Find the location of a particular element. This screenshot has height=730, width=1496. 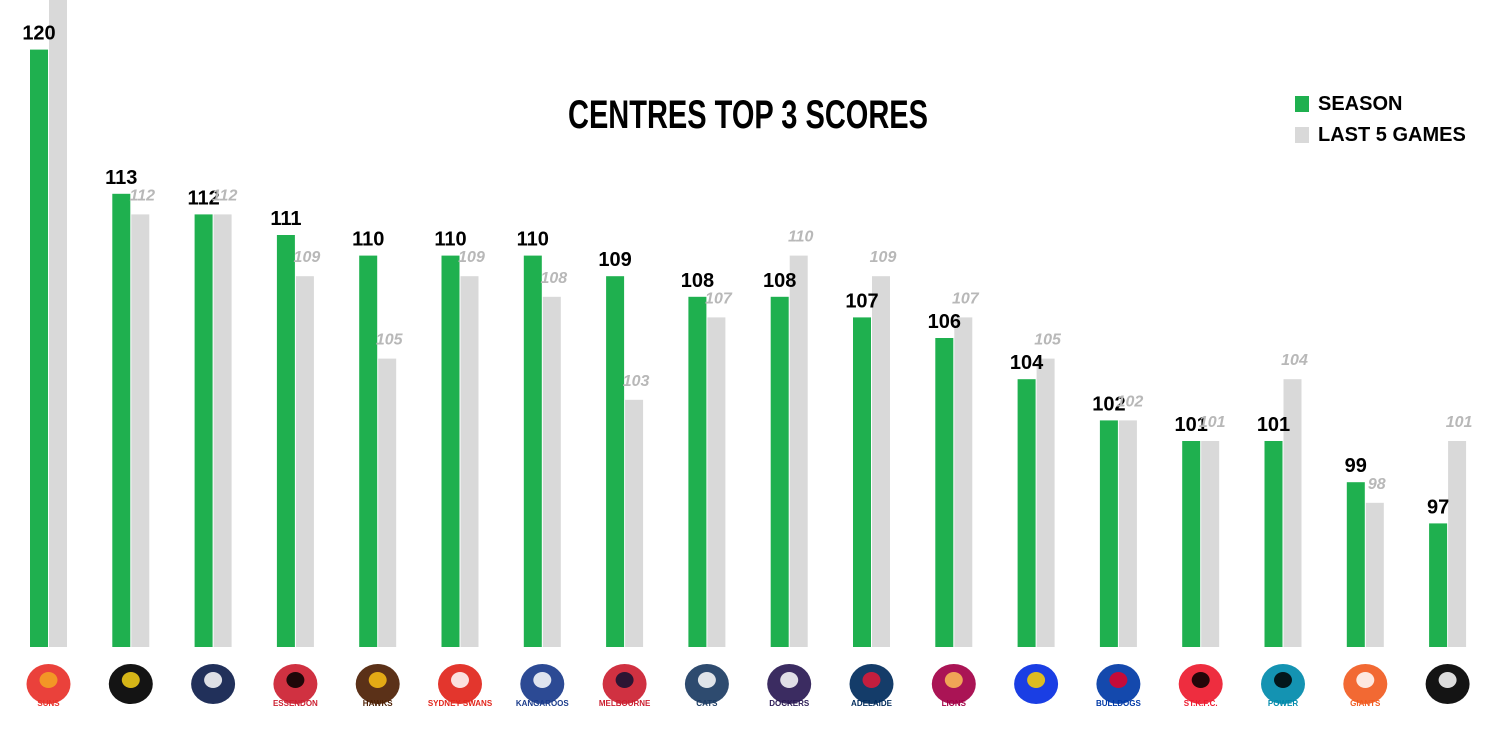

label-season-11: 106 is located at coordinates (944, 322).